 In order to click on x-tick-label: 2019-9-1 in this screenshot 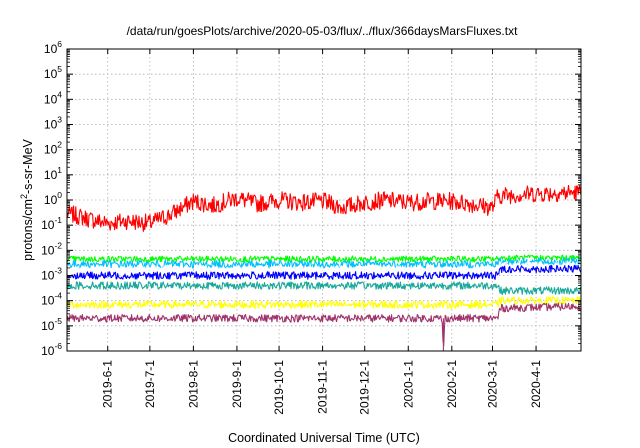, I will do `click(237, 384)`.